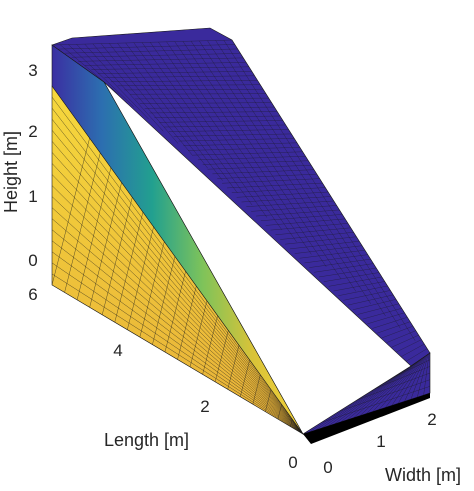 Image resolution: width=474 pixels, height=491 pixels. What do you see at coordinates (423, 475) in the screenshot?
I see `x-axis-label: Width [m]` at bounding box center [423, 475].